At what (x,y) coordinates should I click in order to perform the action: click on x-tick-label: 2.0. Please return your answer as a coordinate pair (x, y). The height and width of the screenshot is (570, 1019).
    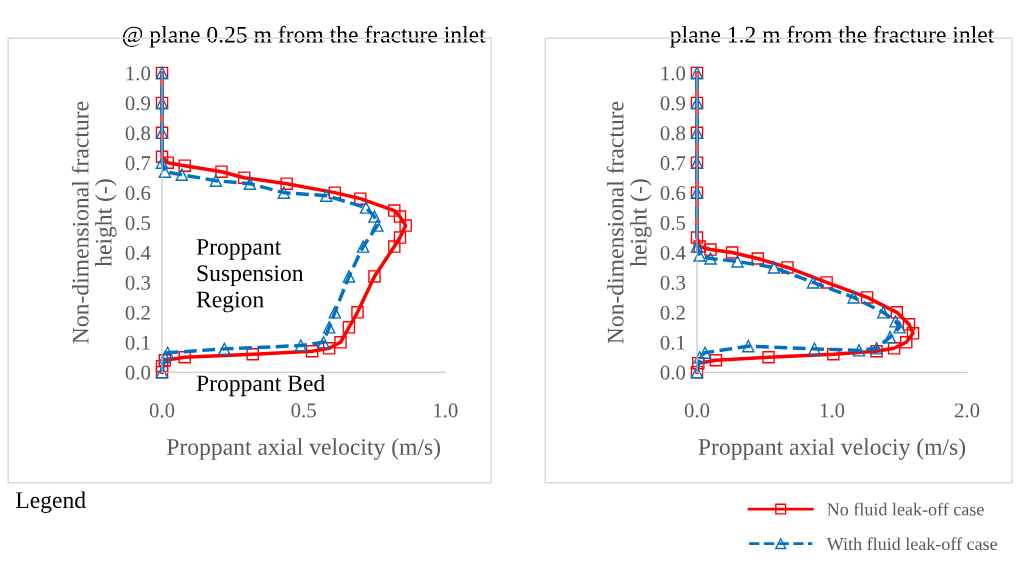
    Looking at the image, I should click on (967, 410).